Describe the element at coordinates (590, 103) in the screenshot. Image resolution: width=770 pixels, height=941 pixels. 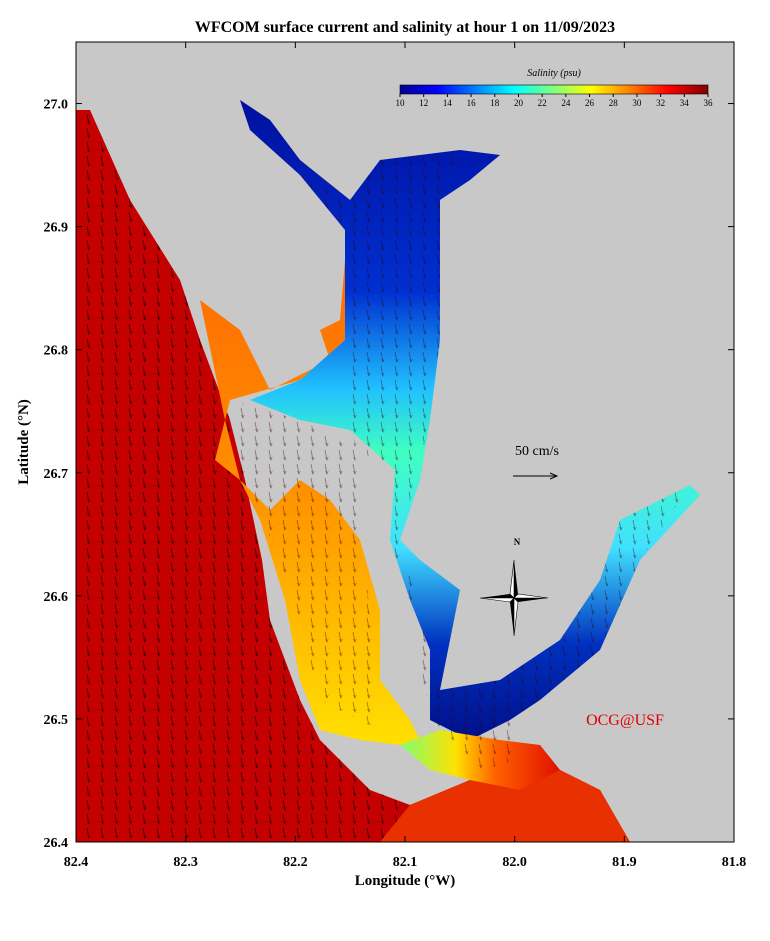
I see `colorbar-tick-label: 26` at that location.